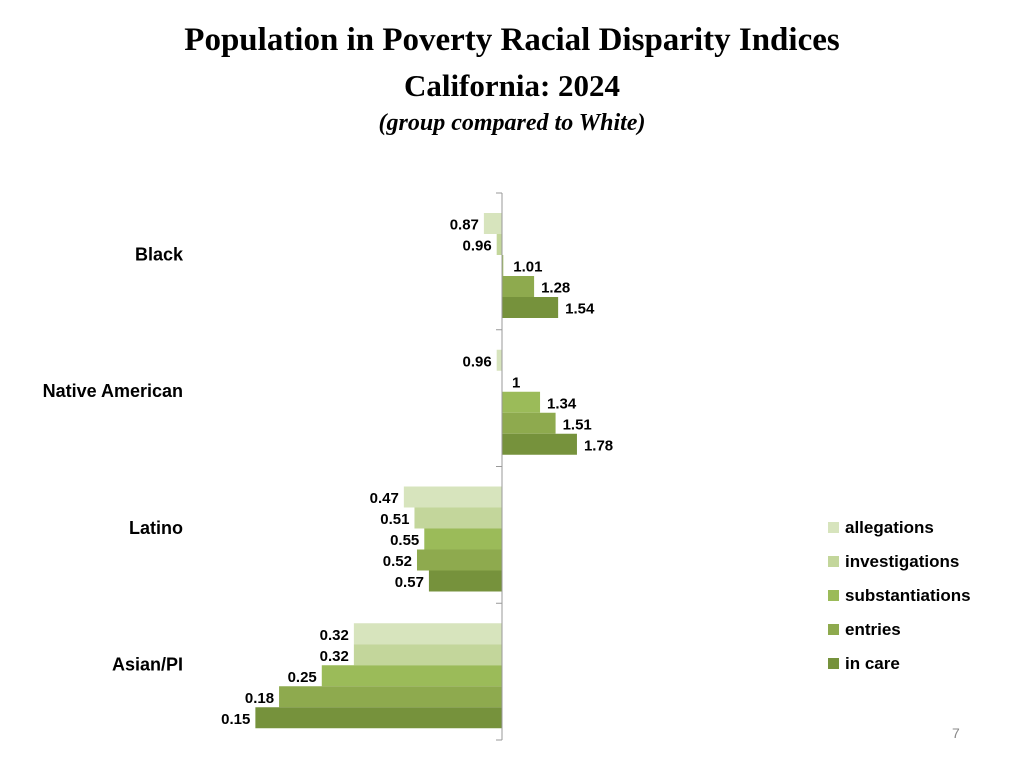  I want to click on data-label: 1.01, so click(527, 267).